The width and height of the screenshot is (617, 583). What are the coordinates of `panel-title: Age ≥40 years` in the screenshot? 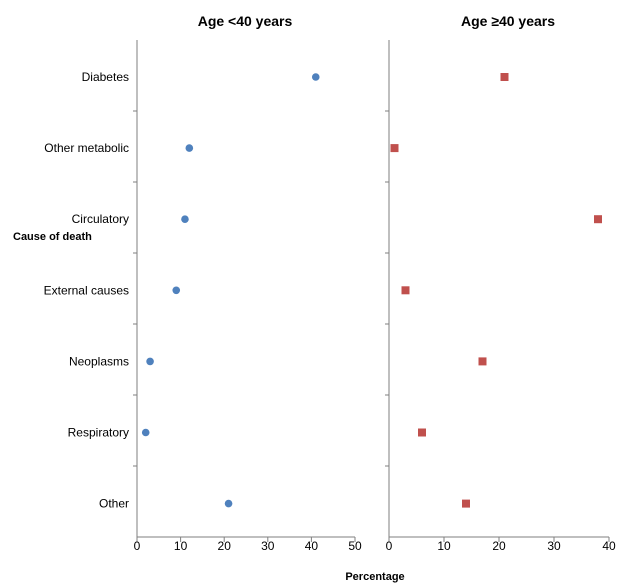 It's located at (508, 21).